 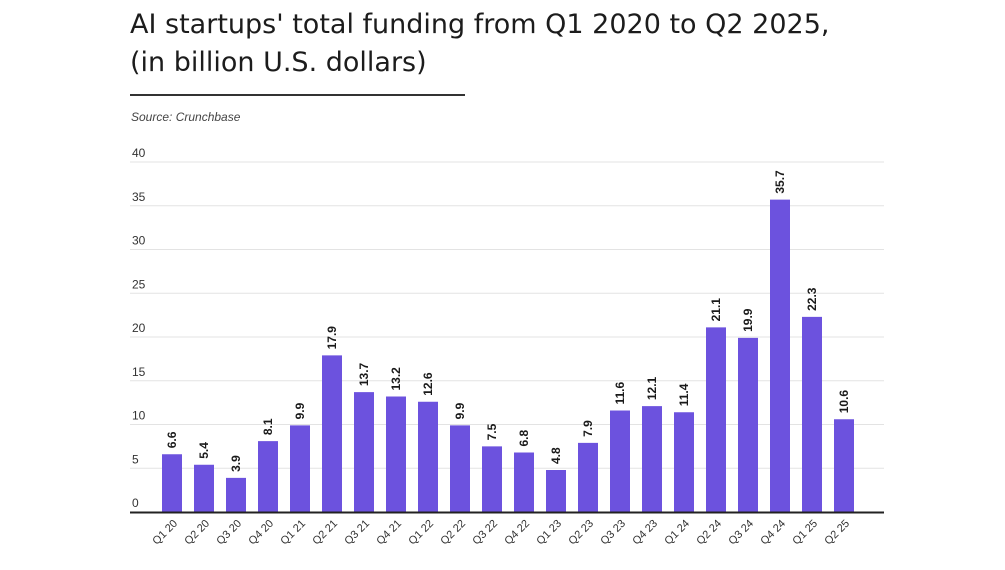 What do you see at coordinates (293, 533) in the screenshot?
I see `x-tick-label: Q1 21` at bounding box center [293, 533].